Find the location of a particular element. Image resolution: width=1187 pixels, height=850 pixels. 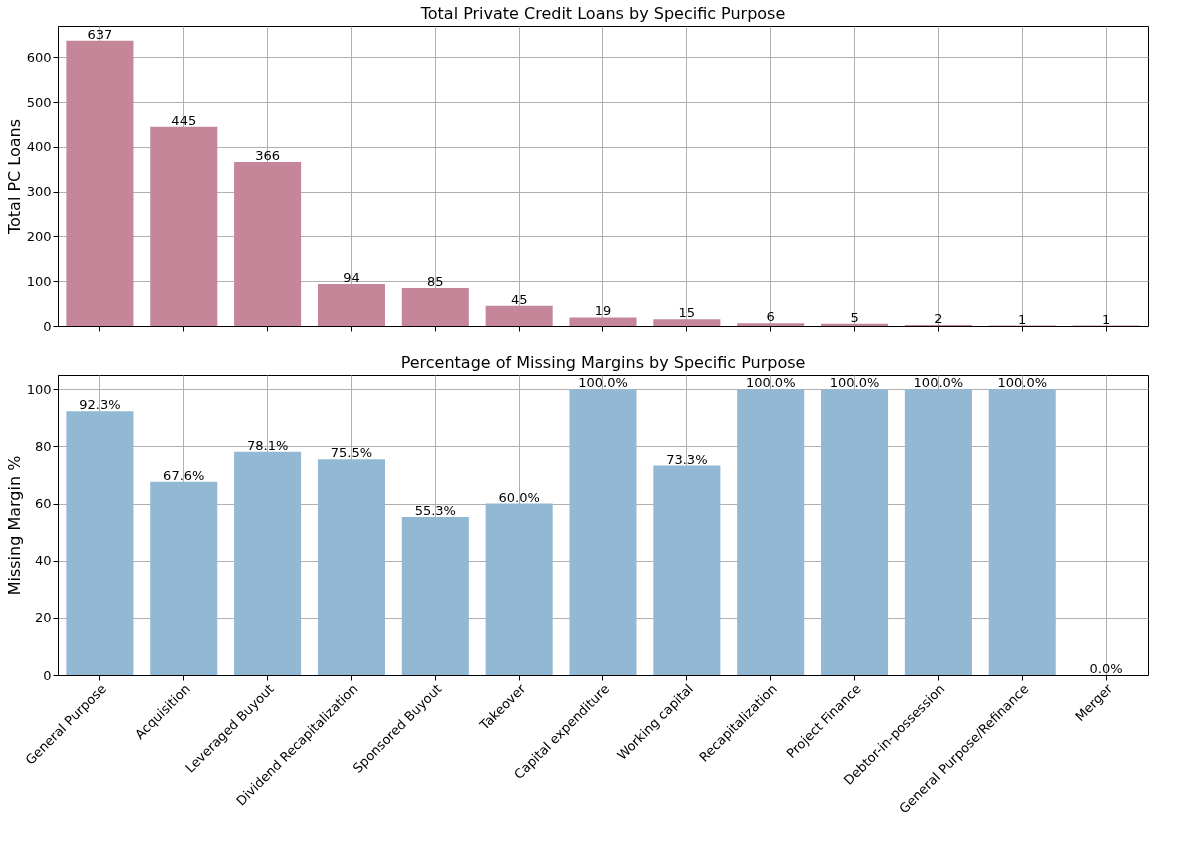

data-label: 637 is located at coordinates (100, 34).